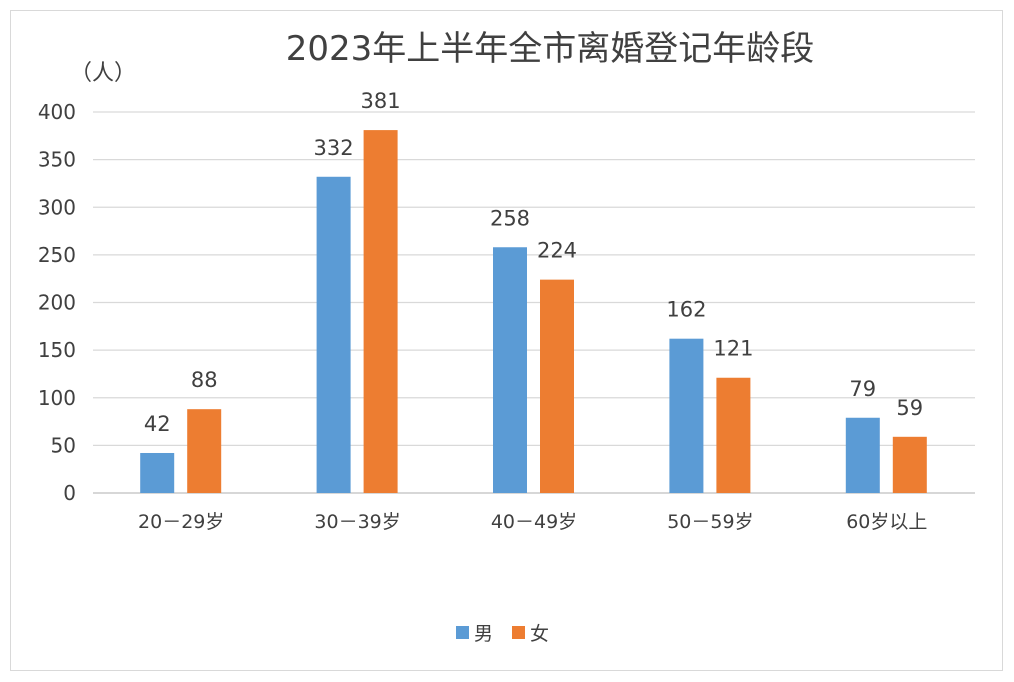 The height and width of the screenshot is (682, 1014). I want to click on bar-男-30－39岁, so click(333, 334).